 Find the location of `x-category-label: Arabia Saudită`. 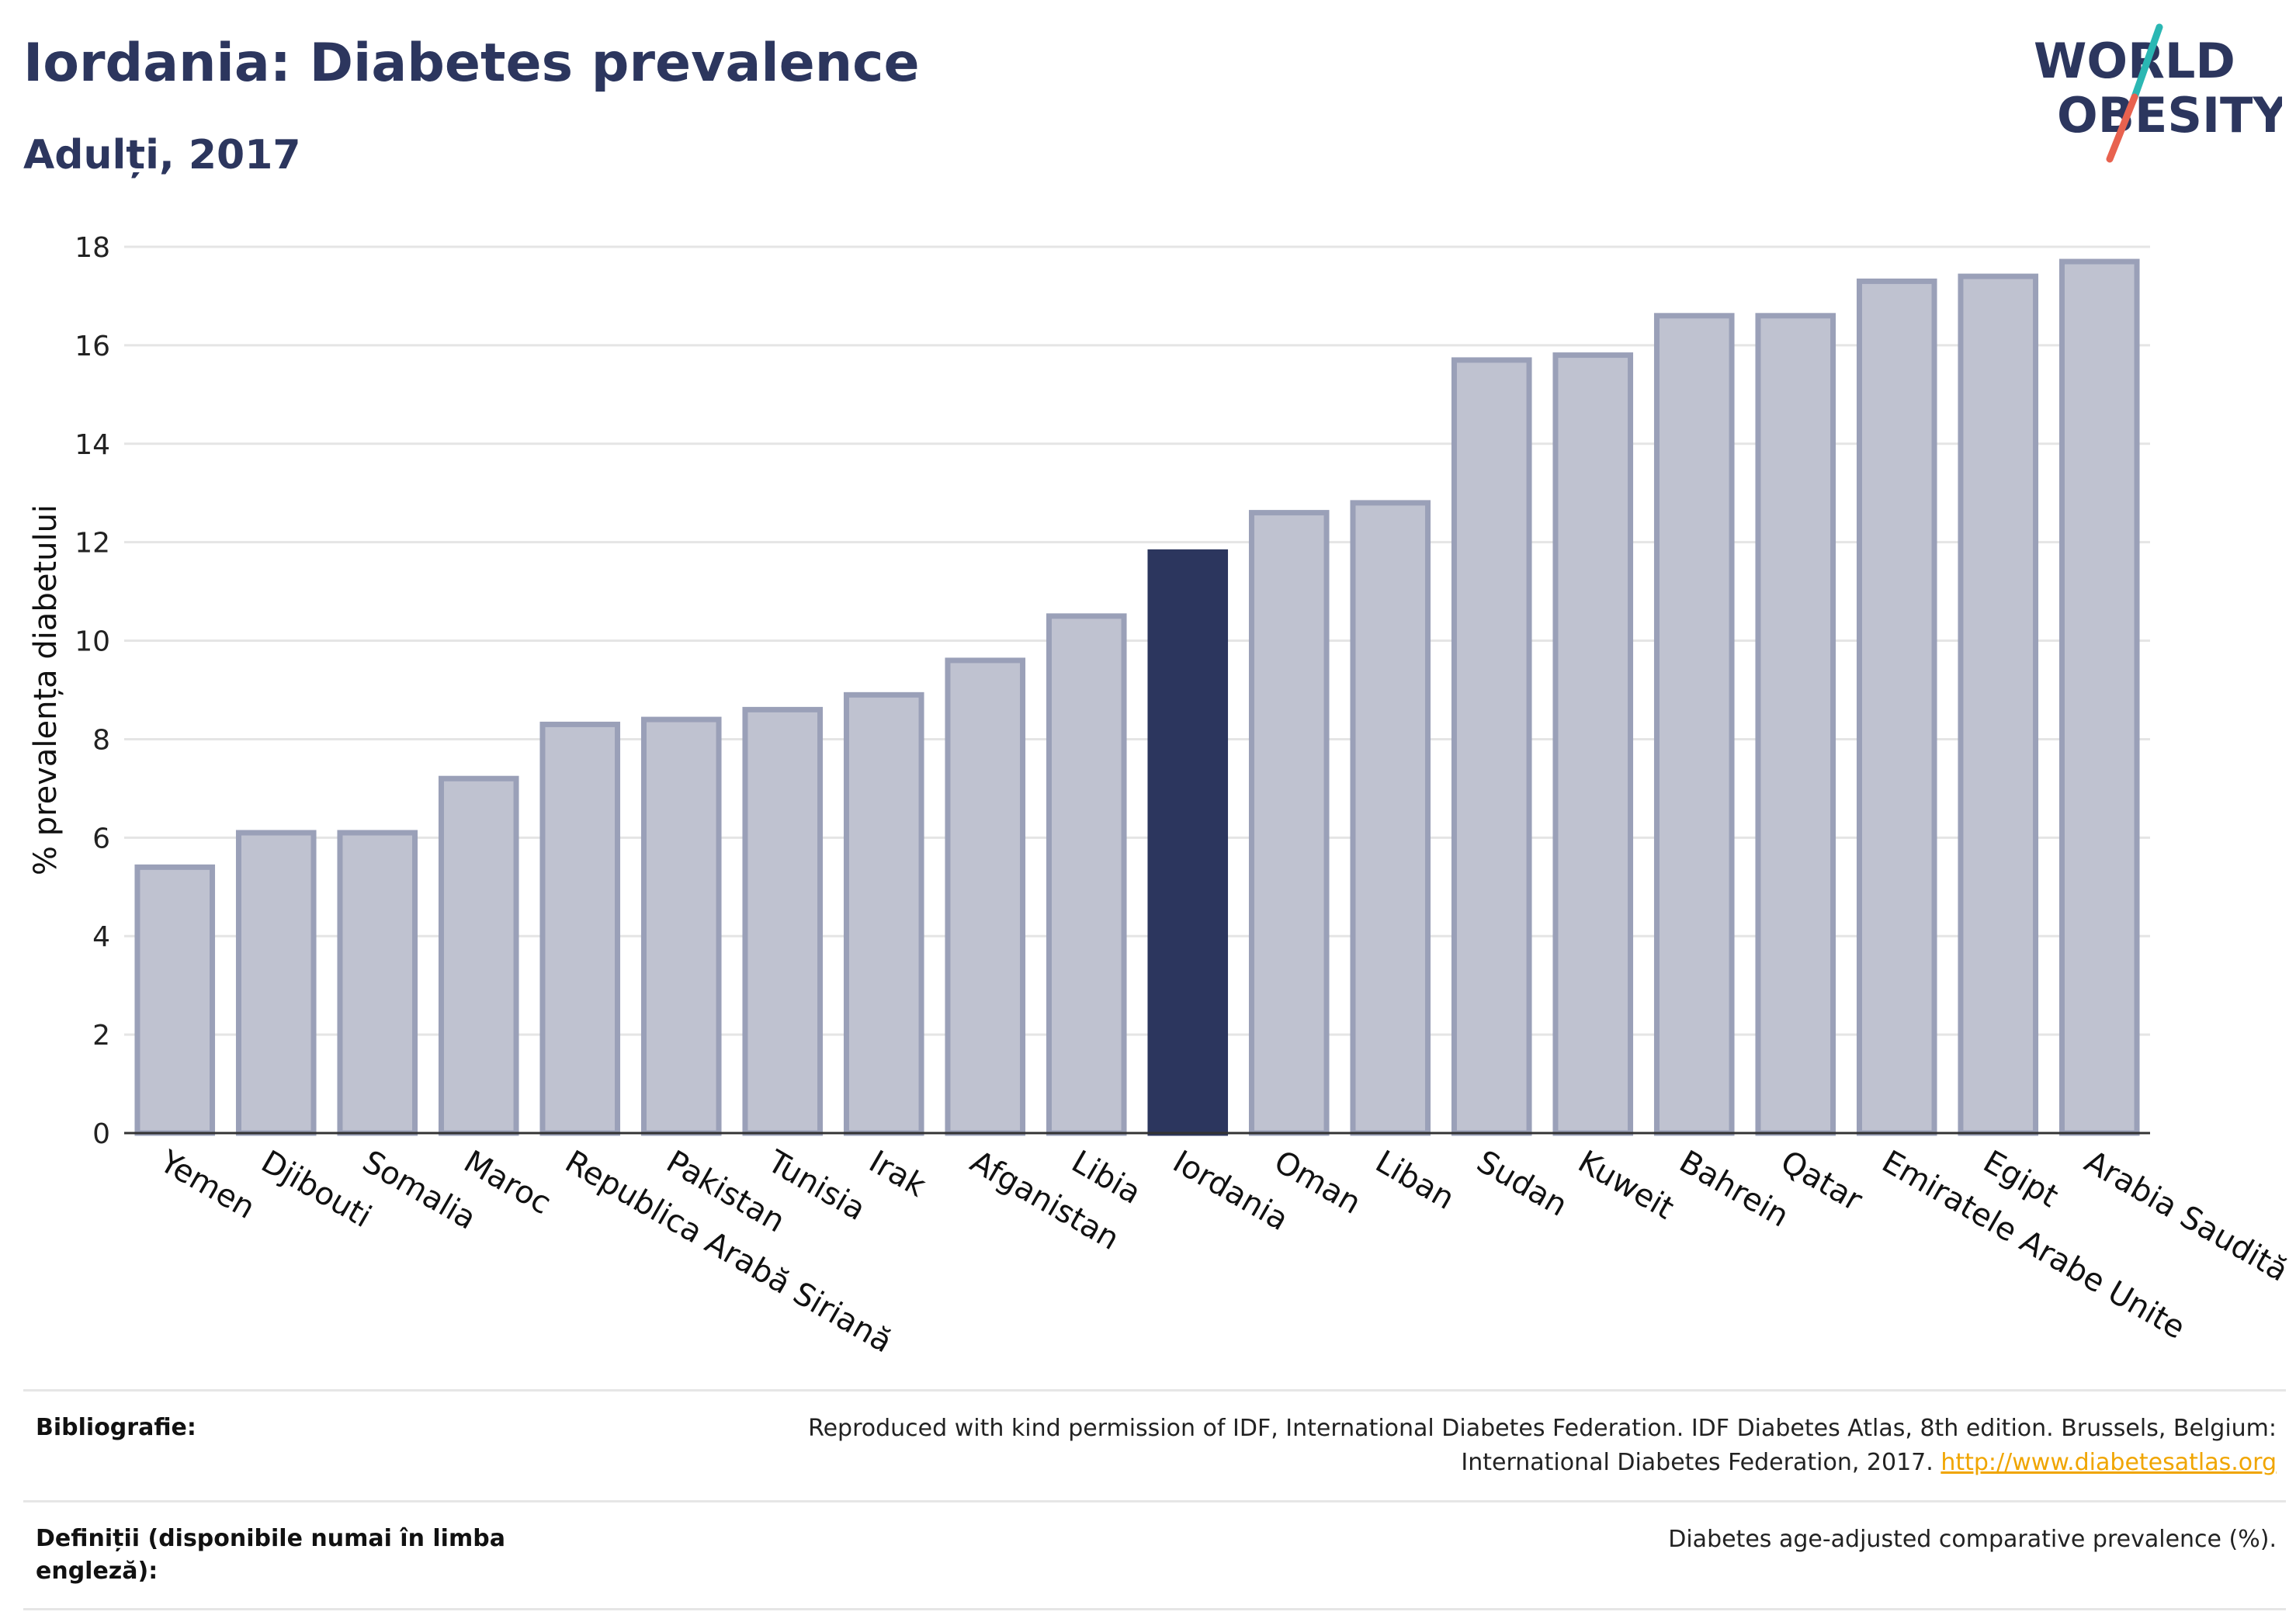

x-category-label: Arabia Saudită is located at coordinates (2186, 1216).